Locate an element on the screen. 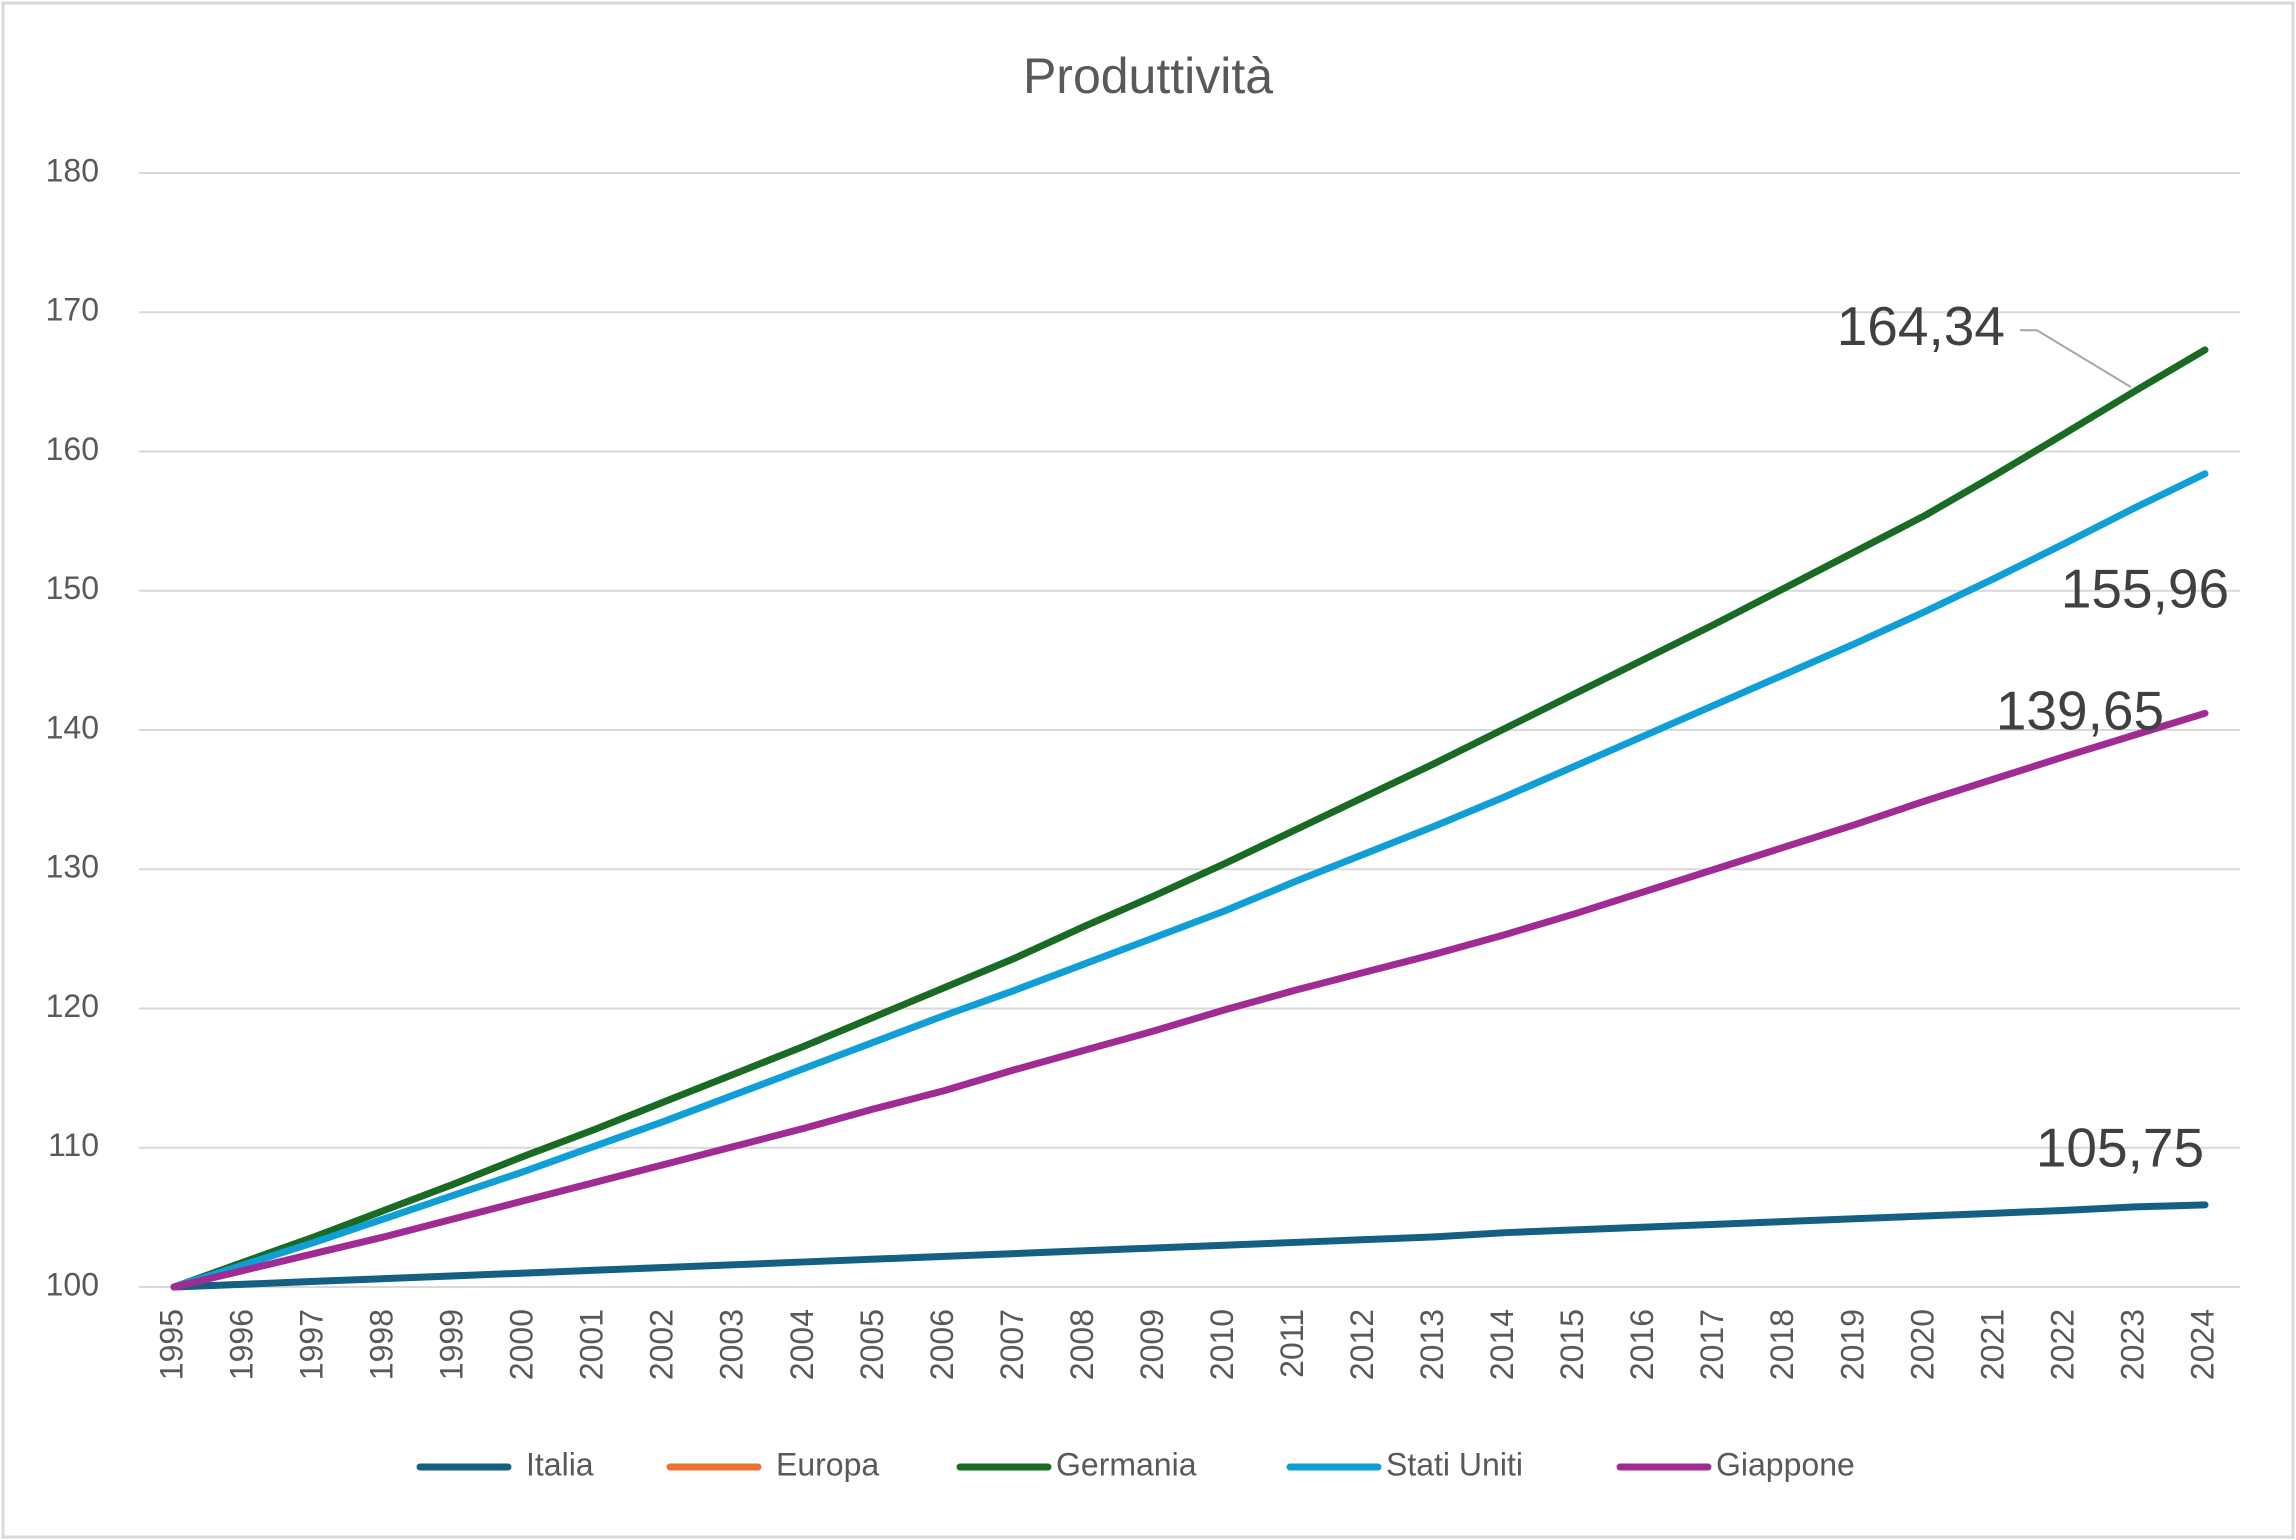  x-tick-label: 2018 is located at coordinates (1782, 1344).